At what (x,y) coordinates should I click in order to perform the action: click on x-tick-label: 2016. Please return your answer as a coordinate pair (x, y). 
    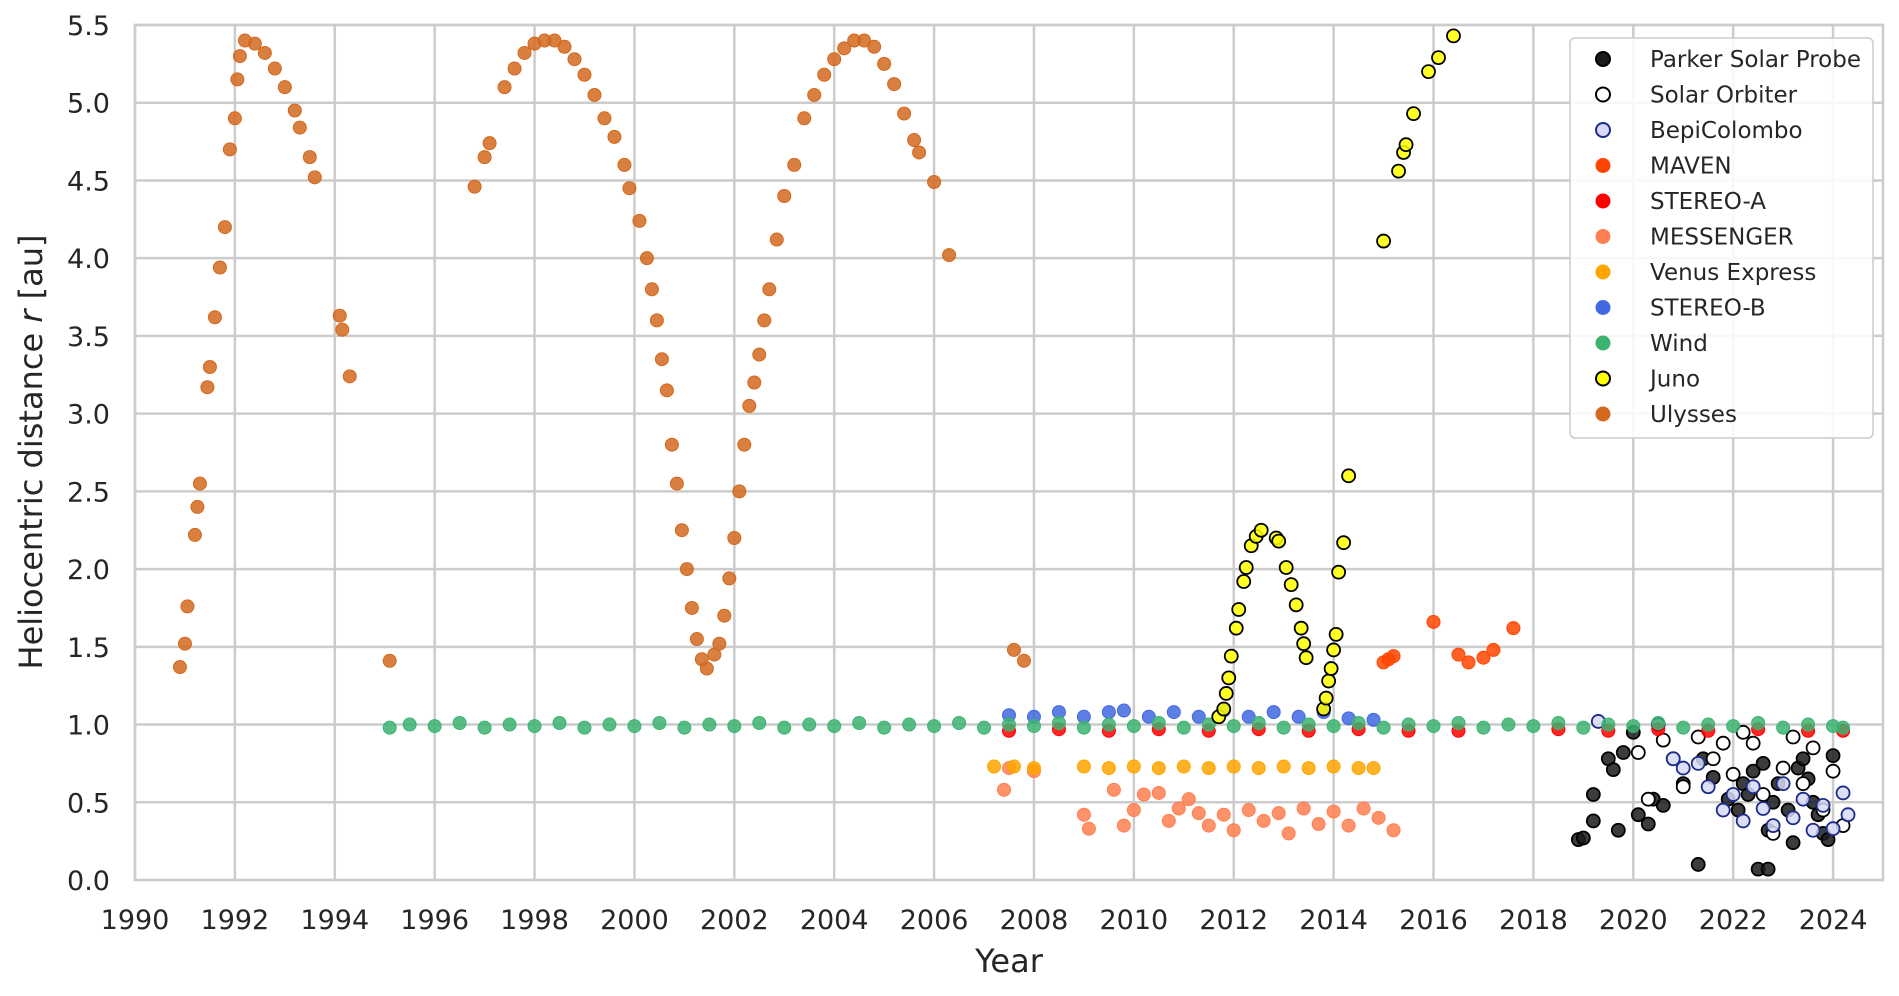
    Looking at the image, I should click on (1433, 920).